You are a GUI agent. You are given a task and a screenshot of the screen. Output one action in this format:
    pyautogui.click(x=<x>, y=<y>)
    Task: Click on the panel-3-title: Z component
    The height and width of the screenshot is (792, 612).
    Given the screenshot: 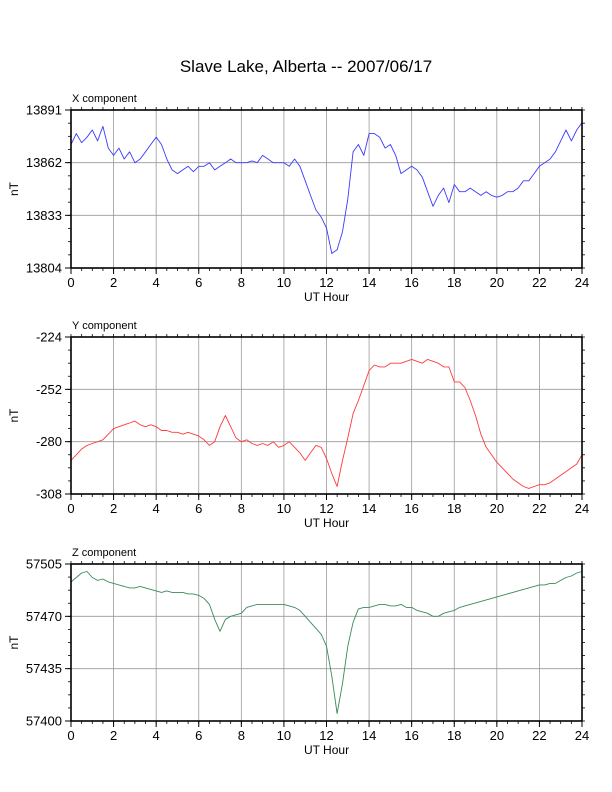 What is the action you would take?
    pyautogui.click(x=104, y=553)
    